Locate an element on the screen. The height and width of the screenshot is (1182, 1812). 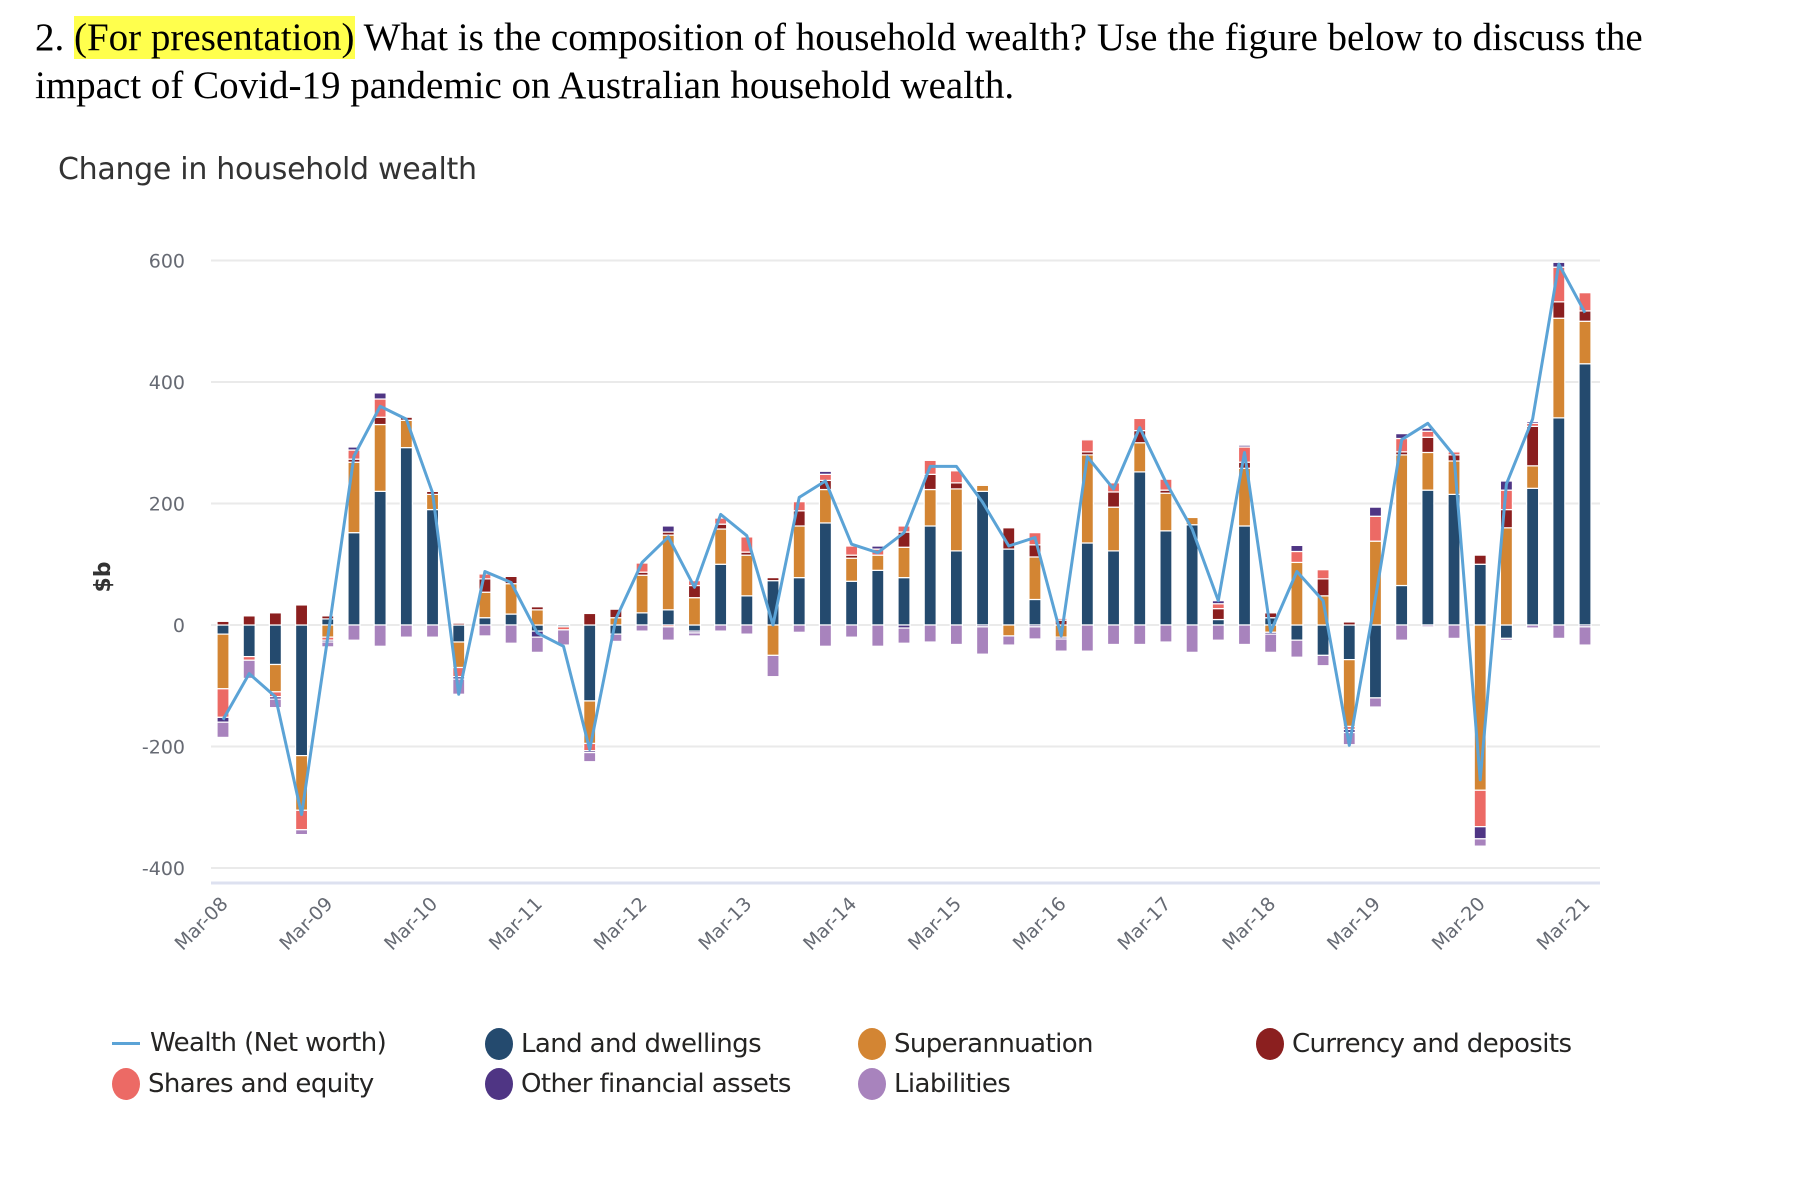
x-tick-label: Mar-16 is located at coordinates (1040, 924).